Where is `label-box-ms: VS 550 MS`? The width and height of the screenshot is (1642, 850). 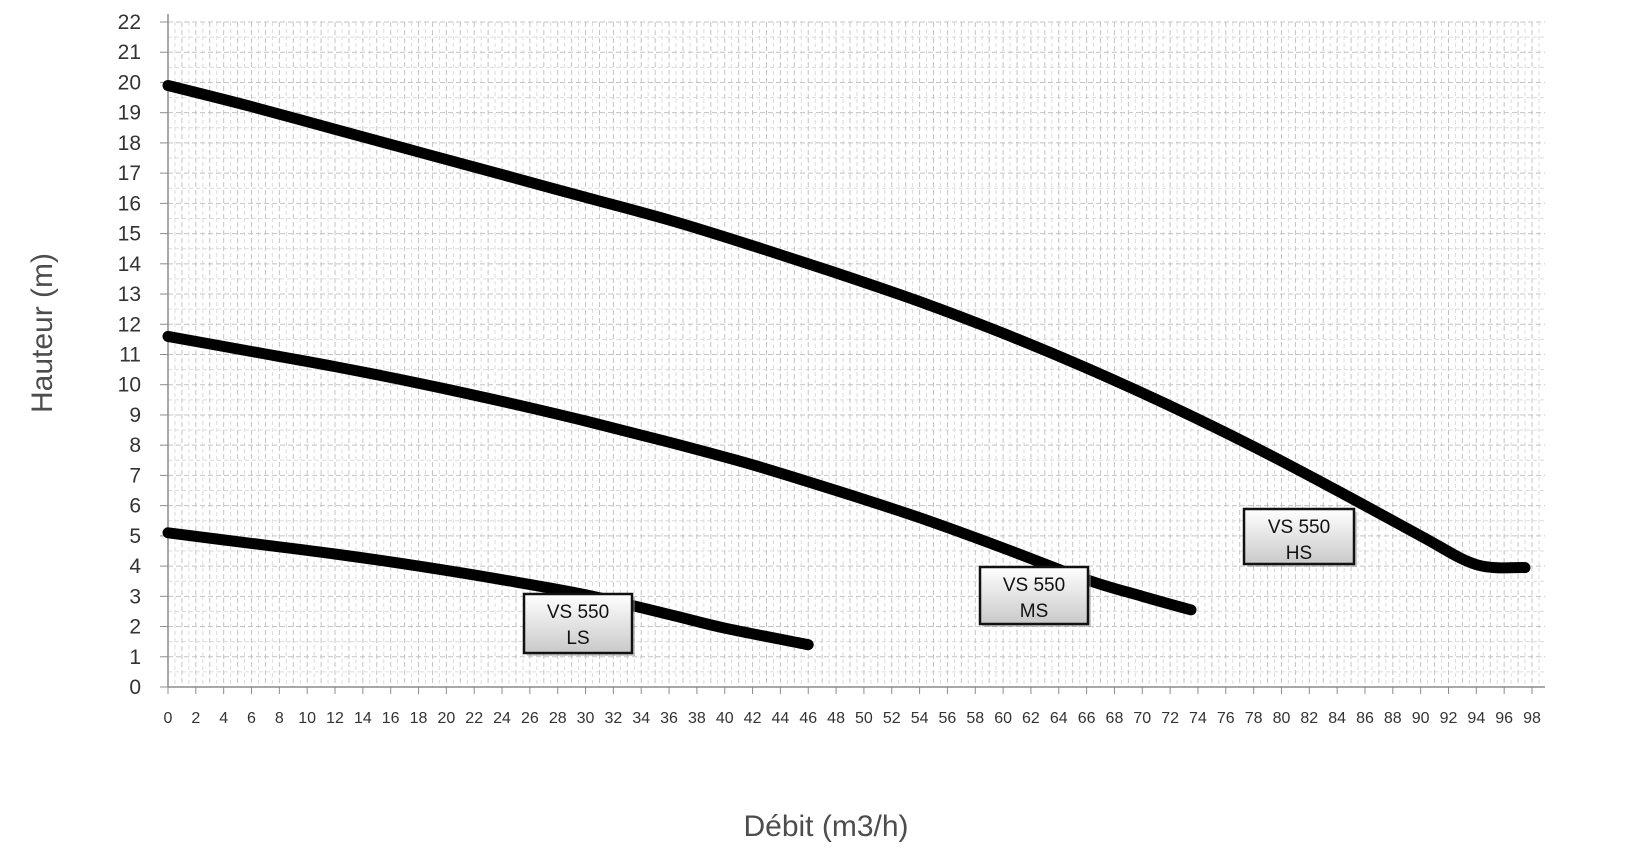
label-box-ms: VS 550 MS is located at coordinates (1034, 596).